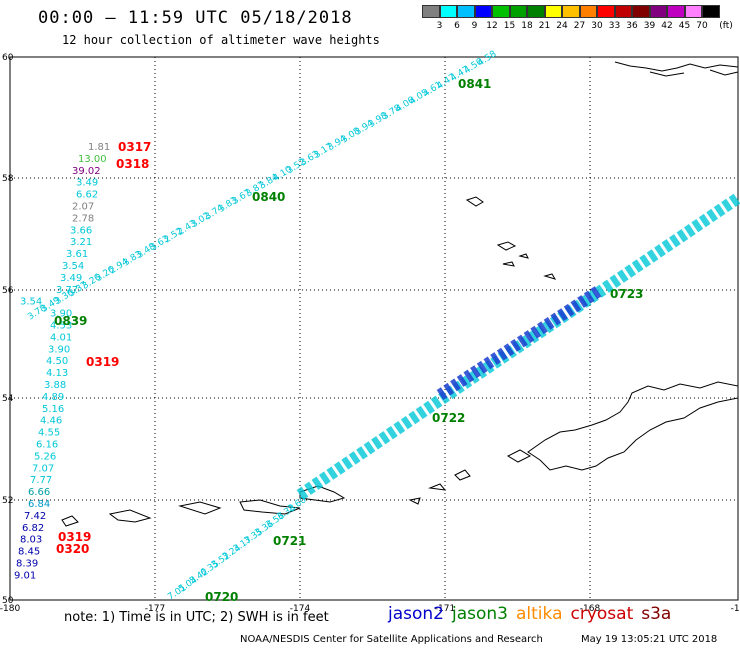 This screenshot has height=650, width=740. Describe the element at coordinates (520, 342) in the screenshot. I see `dense-track-jason2` at that location.